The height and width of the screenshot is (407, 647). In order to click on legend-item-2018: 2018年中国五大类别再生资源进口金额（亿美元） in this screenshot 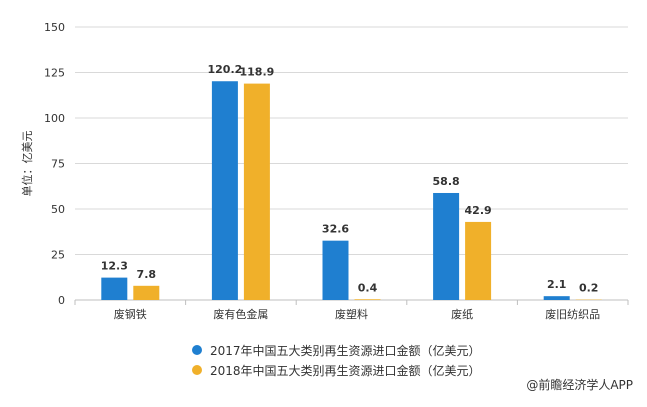, I will do `click(336, 370)`.